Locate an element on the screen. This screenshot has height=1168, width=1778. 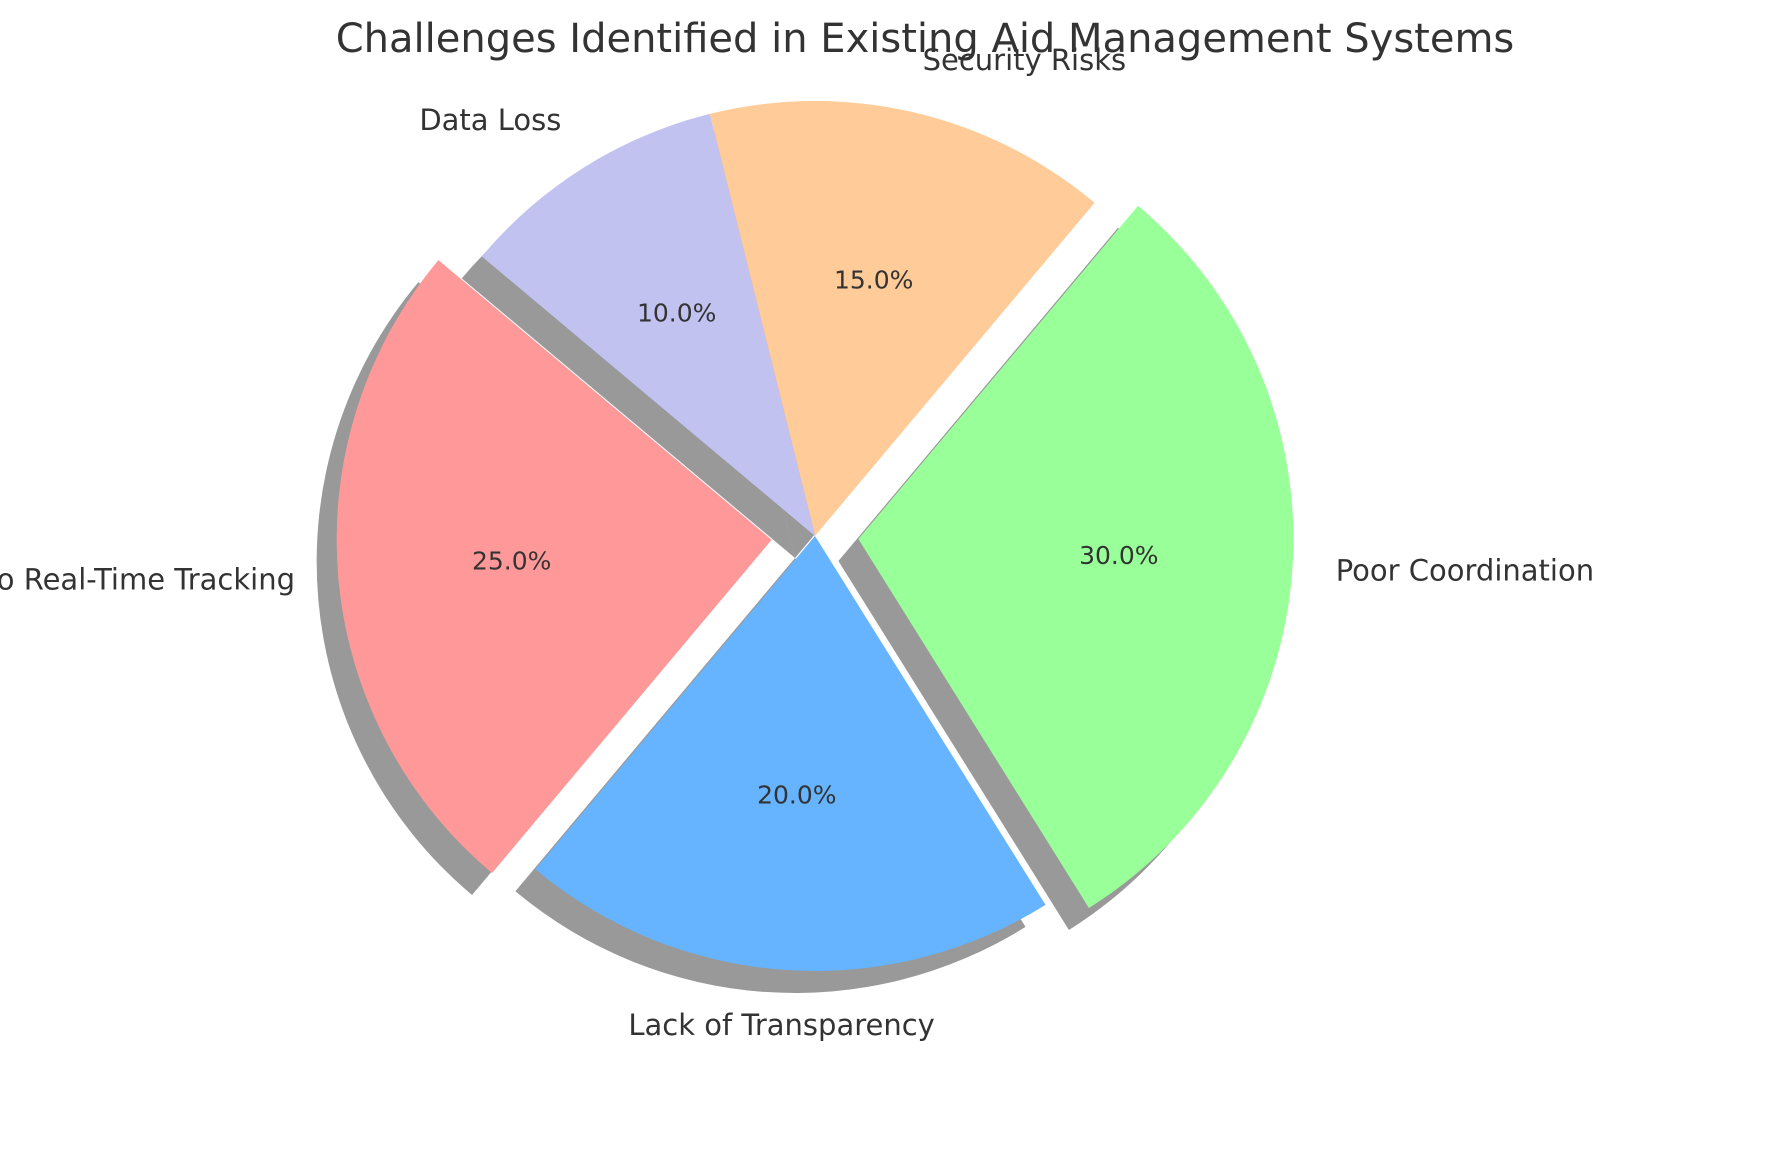
slice-label-security-risks: Security Risks is located at coordinates (1025, 60).